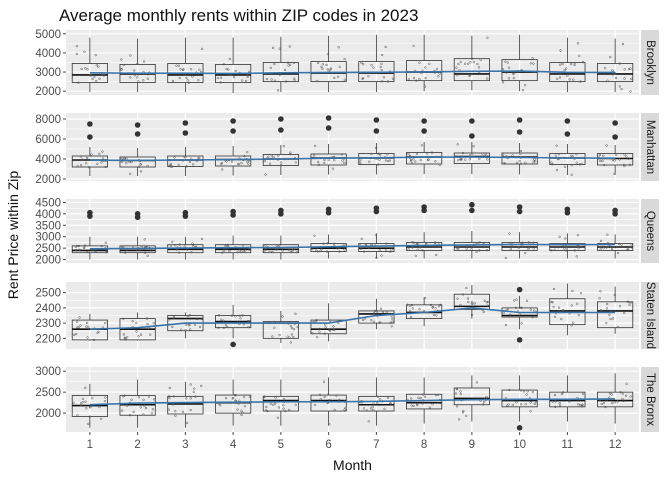 The width and height of the screenshot is (672, 480). Describe the element at coordinates (352, 147) in the screenshot. I see `panel-background` at that location.